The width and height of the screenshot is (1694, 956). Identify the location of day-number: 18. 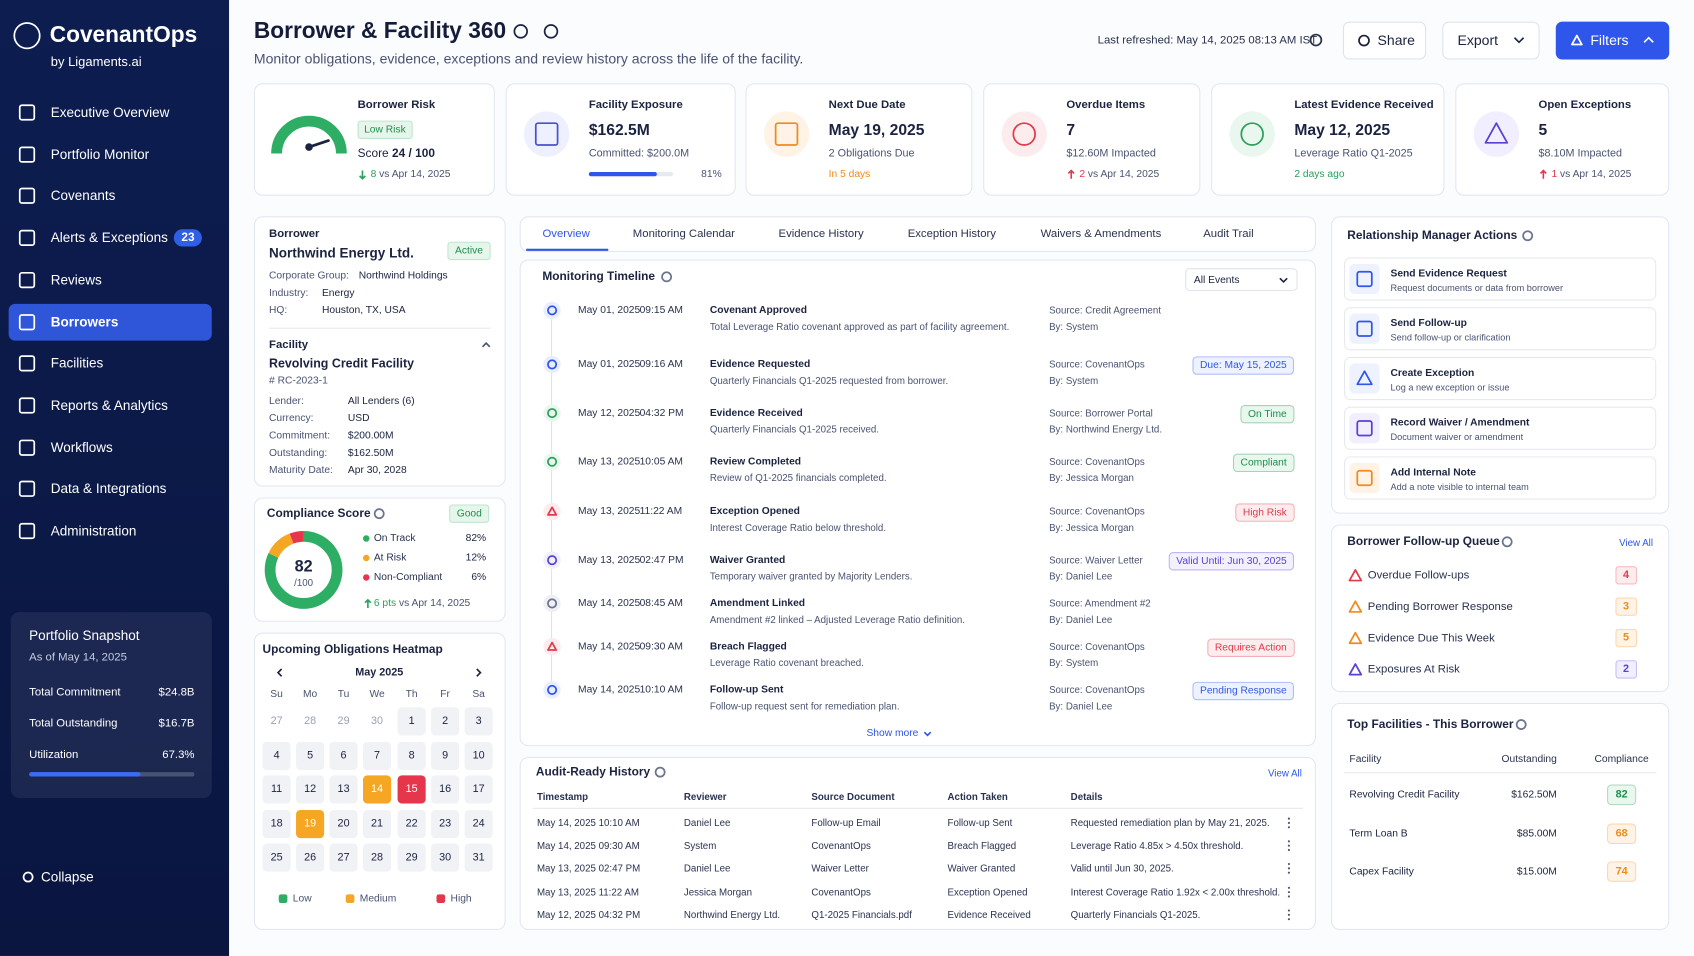
(276, 823).